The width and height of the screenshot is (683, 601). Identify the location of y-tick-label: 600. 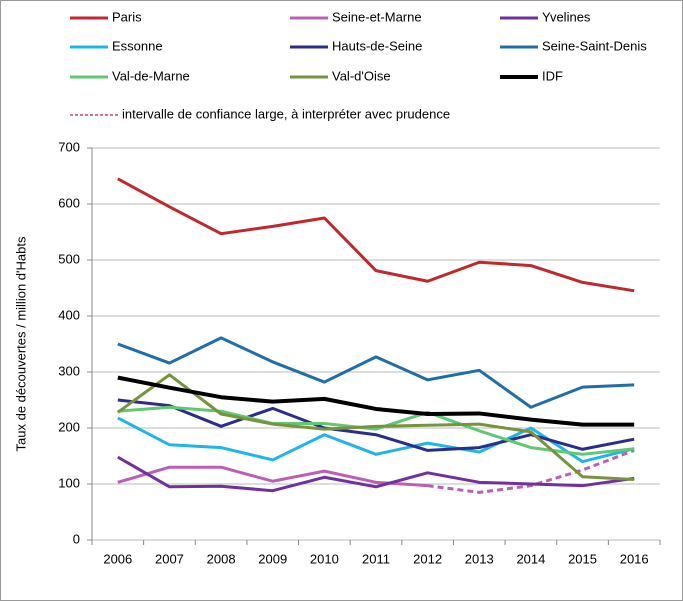
(69, 202).